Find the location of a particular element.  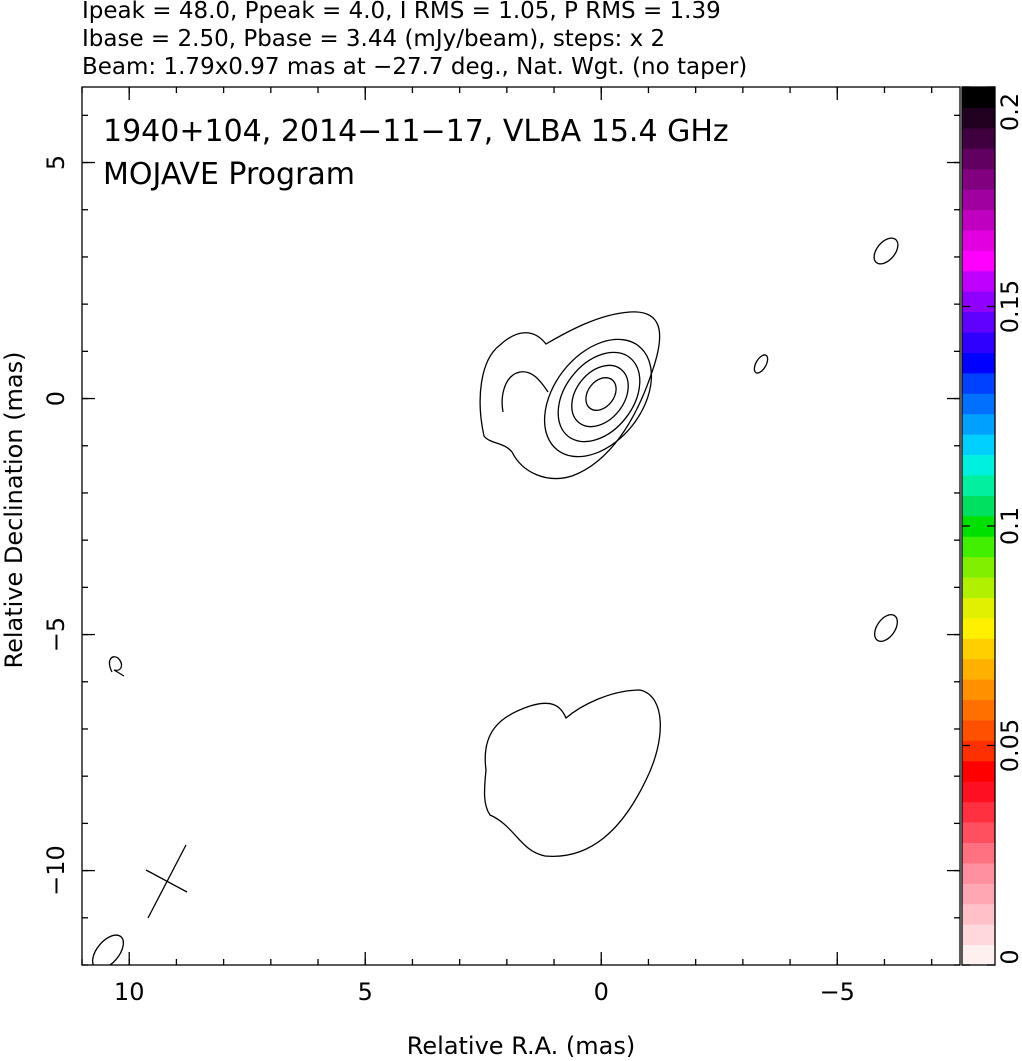

colorbar-tick-label: 0.15 is located at coordinates (1009, 306).